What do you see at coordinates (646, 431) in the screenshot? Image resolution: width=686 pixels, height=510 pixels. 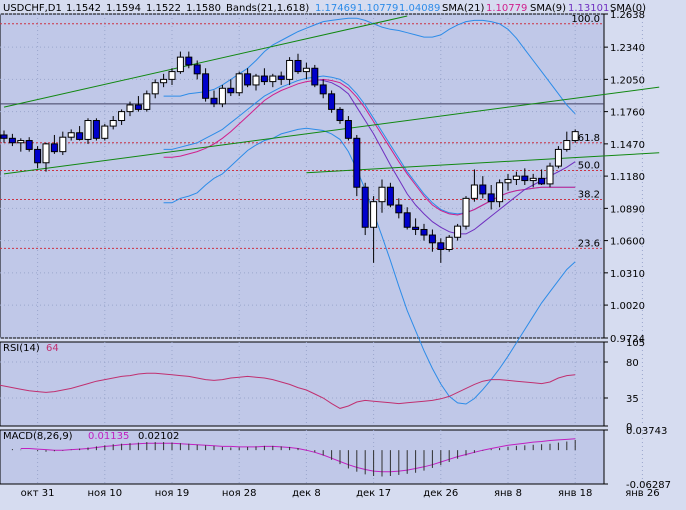 I see `macd-tick-label: 0.03743` at bounding box center [646, 431].